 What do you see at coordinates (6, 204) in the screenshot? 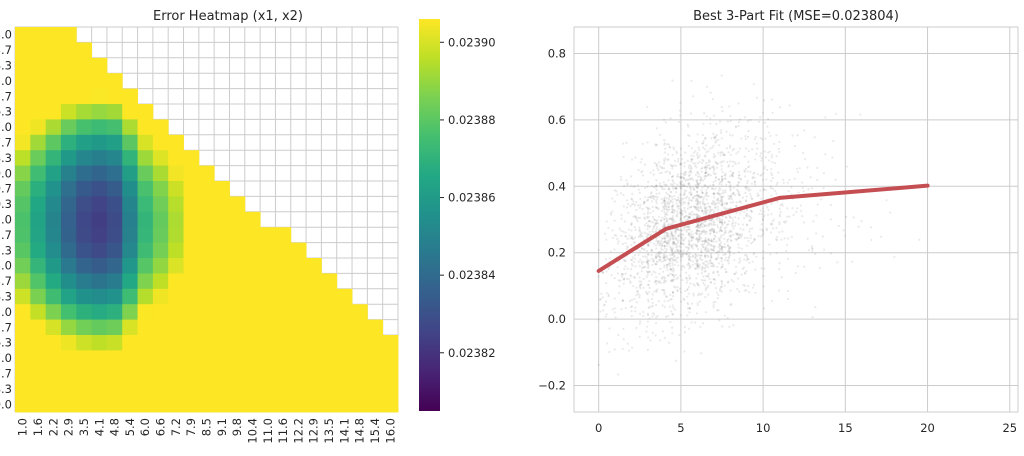
I see `heatmap-y-tick-label: 10.3` at bounding box center [6, 204].